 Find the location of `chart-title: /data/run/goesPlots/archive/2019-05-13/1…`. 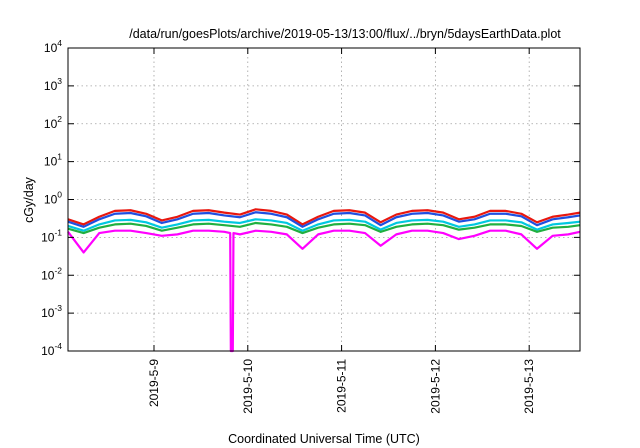

chart-title: /data/run/goesPlots/archive/2019-05-13/1… is located at coordinates (345, 34).